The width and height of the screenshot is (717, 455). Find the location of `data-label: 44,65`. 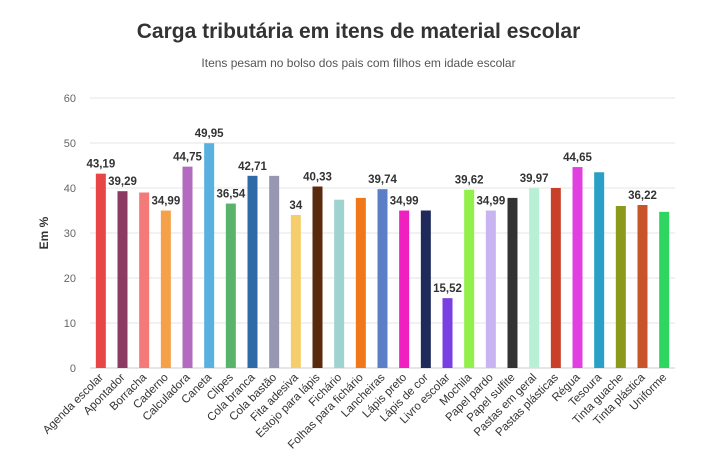

data-label: 44,65 is located at coordinates (577, 158).